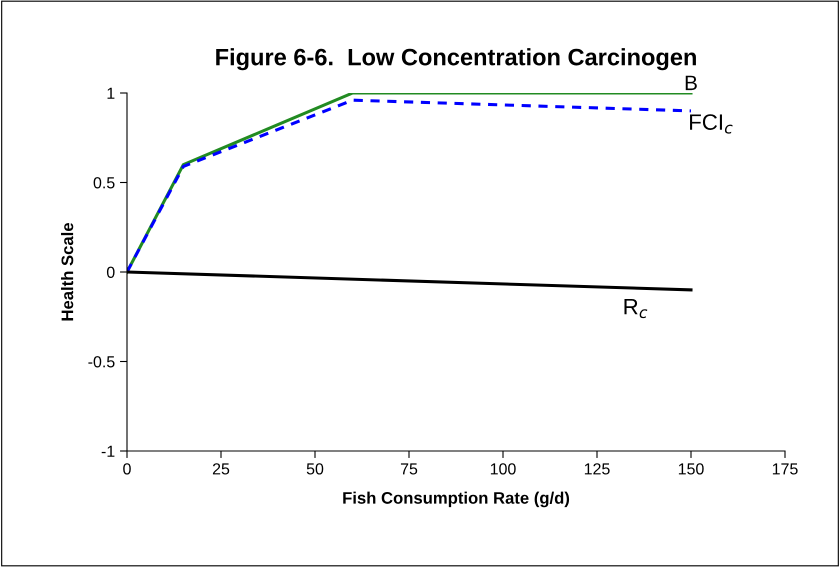 Image resolution: width=840 pixels, height=567 pixels. What do you see at coordinates (110, 272) in the screenshot?
I see `y-tick-label: 0` at bounding box center [110, 272].